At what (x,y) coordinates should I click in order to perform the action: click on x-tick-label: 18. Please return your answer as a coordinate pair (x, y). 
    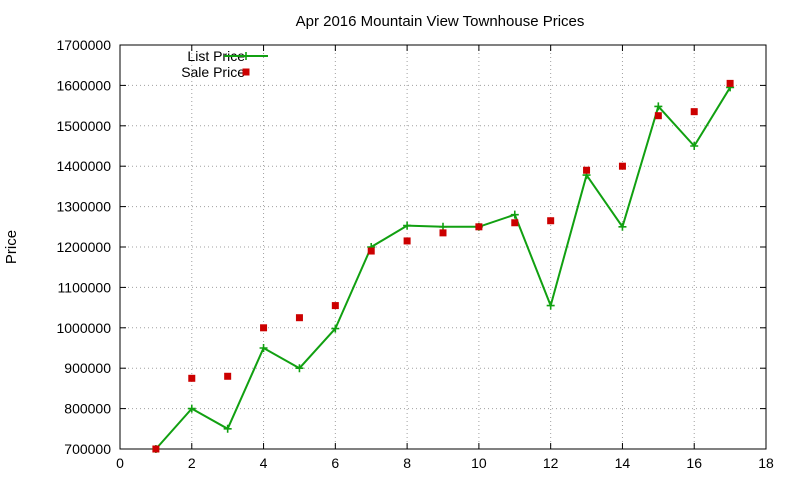
    Looking at the image, I should click on (766, 463).